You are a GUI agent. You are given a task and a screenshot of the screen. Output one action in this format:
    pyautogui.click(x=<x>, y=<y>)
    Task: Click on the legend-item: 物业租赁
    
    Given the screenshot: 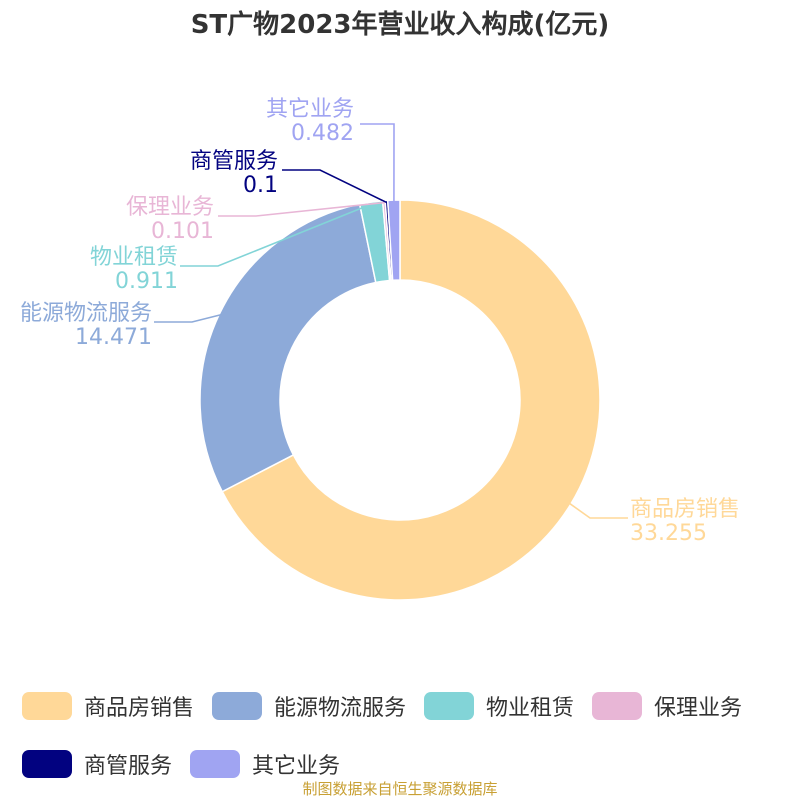 What is the action you would take?
    pyautogui.click(x=499, y=706)
    